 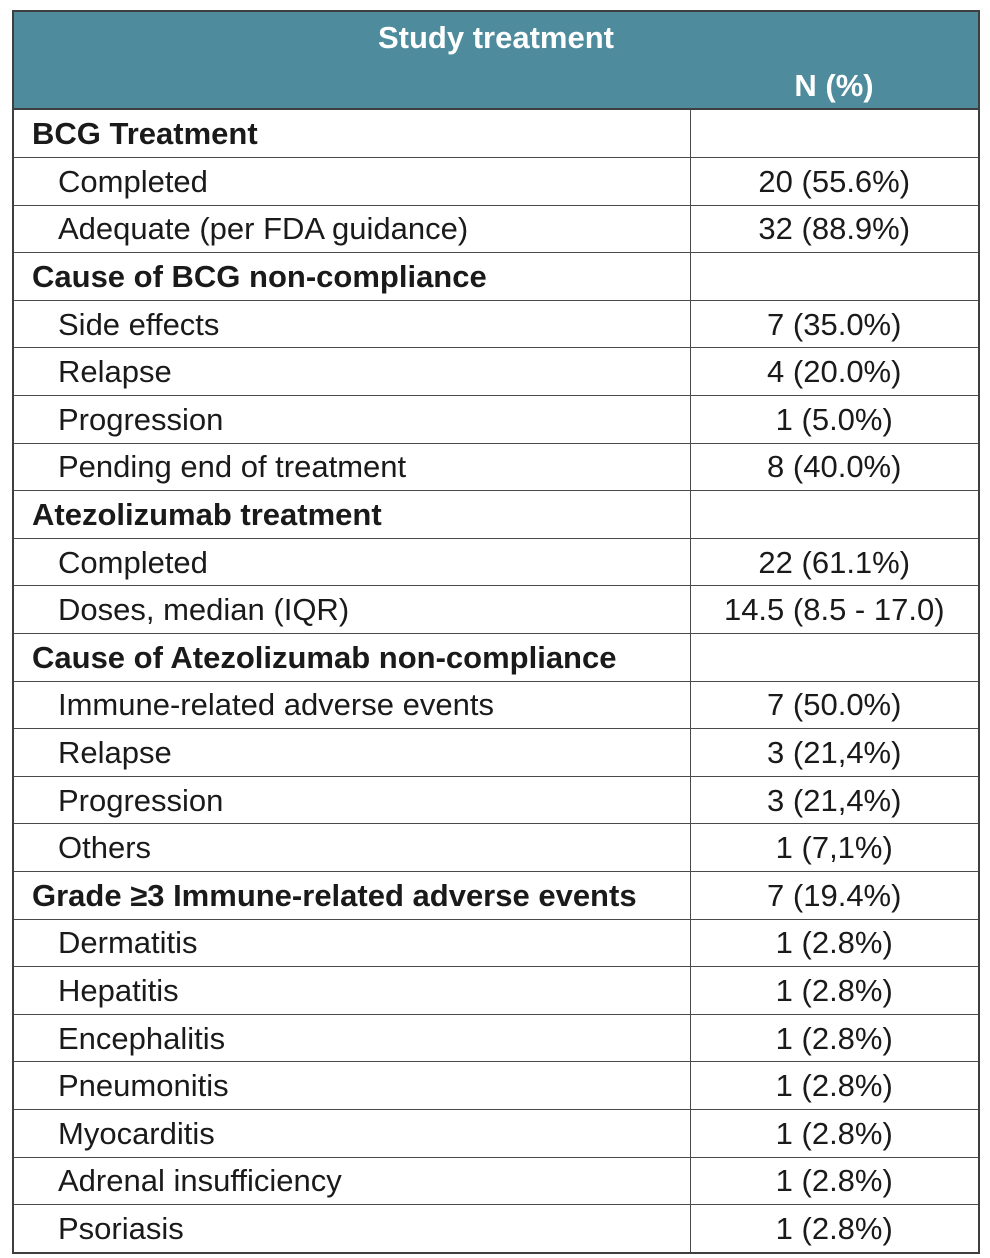 I want to click on table-row: Completed 20 (55.6%), so click(x=496, y=181).